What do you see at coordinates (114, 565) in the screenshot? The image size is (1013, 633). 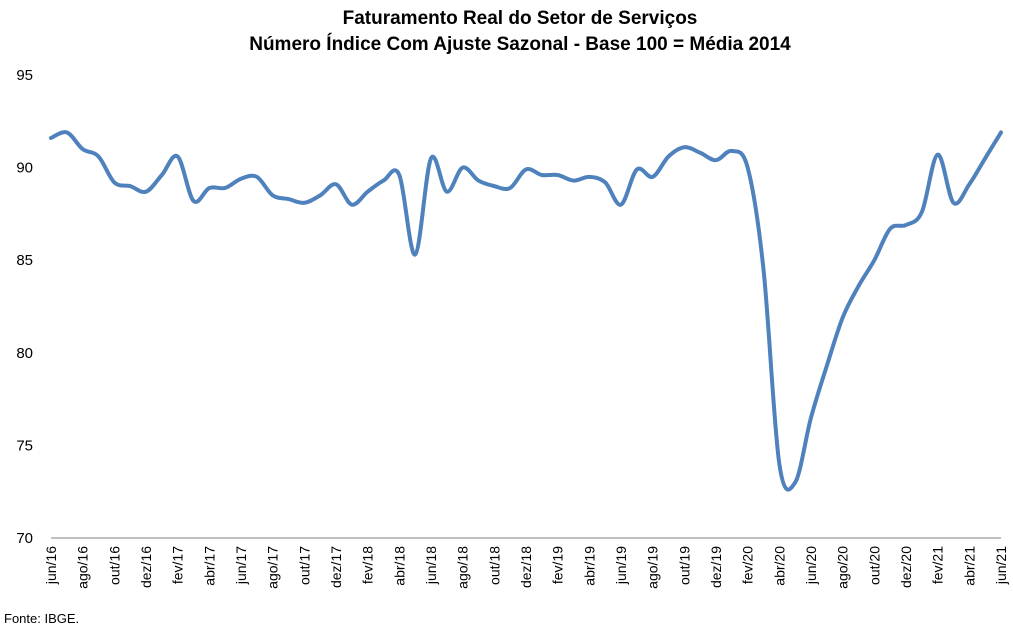 I see `x-tick-label: out/16` at bounding box center [114, 565].